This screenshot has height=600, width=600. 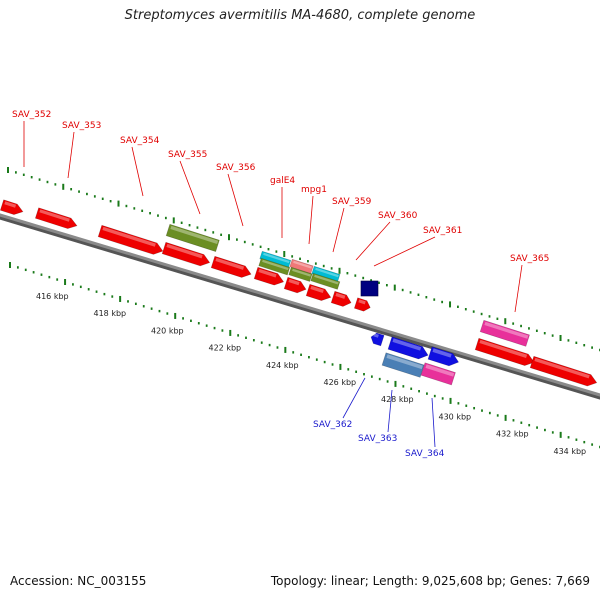 I want to click on gene-arrow-sav361, so click(x=341, y=298).